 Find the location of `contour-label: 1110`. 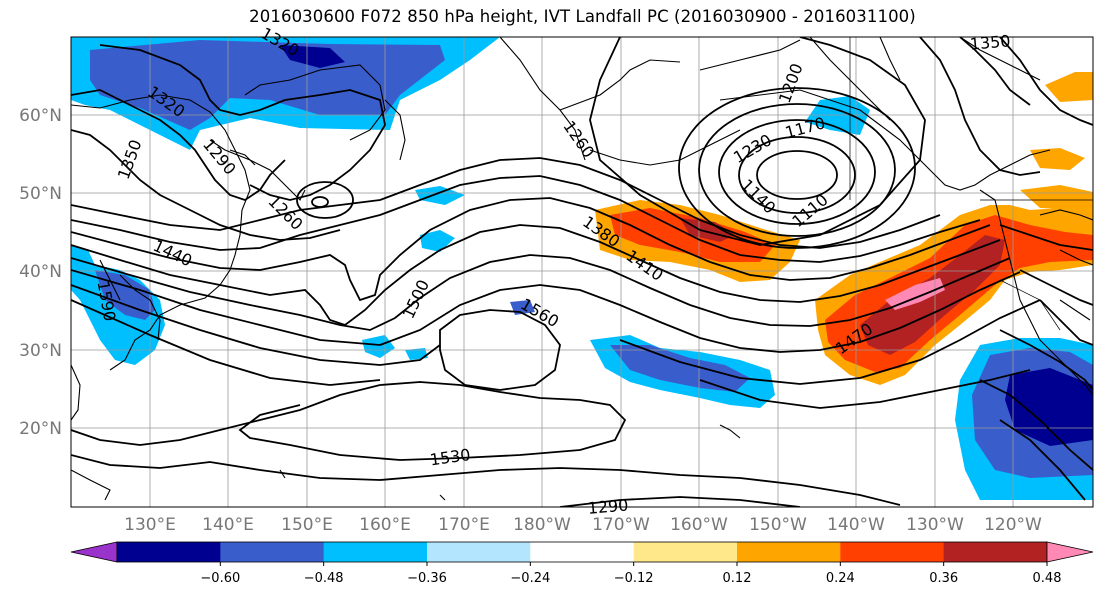

contour-label: 1110 is located at coordinates (809, 210).